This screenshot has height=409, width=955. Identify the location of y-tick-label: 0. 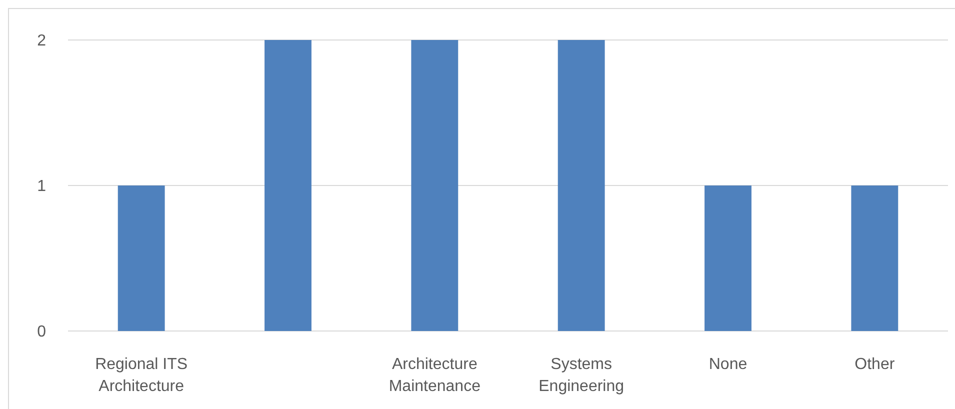
(41, 332).